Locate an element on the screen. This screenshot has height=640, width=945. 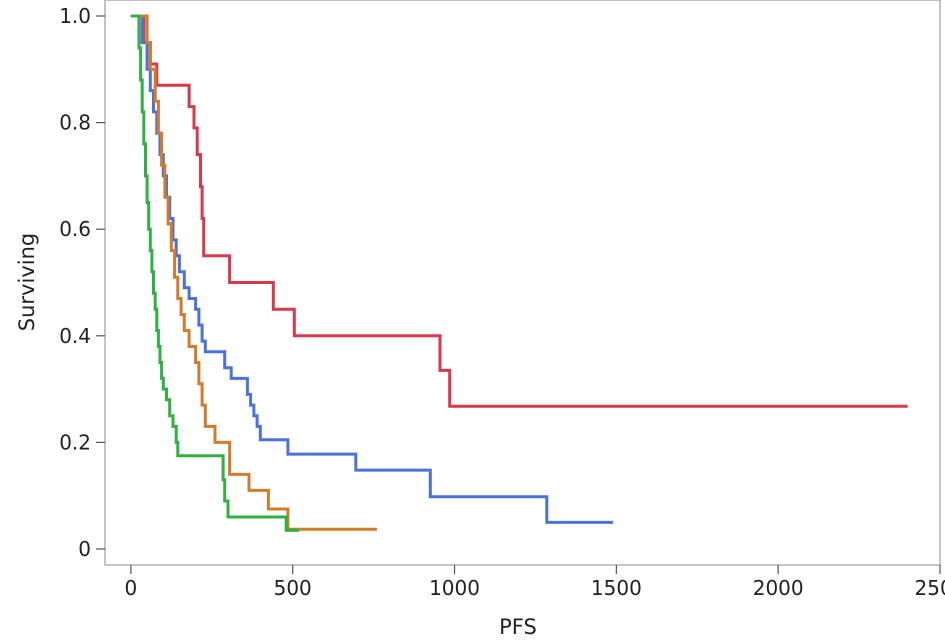
x-tick-label: 1500 is located at coordinates (616, 588).